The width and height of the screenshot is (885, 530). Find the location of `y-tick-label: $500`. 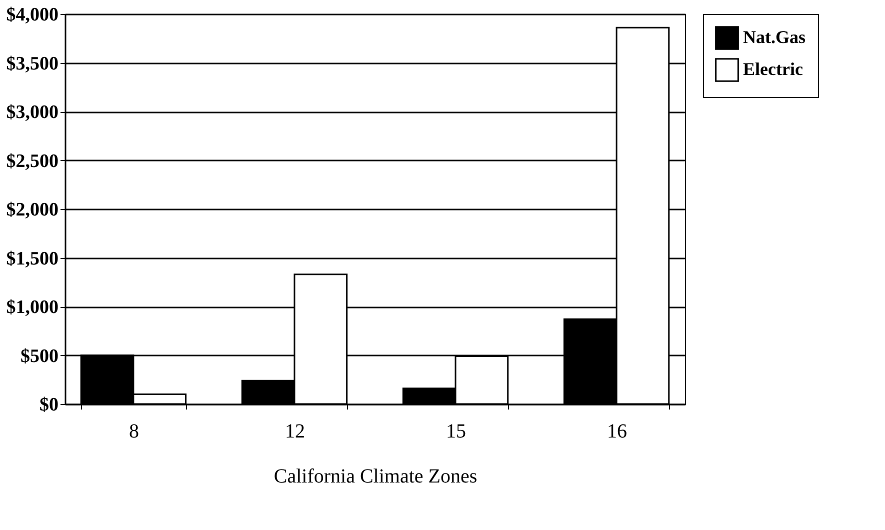

y-tick-label: $500 is located at coordinates (39, 356).